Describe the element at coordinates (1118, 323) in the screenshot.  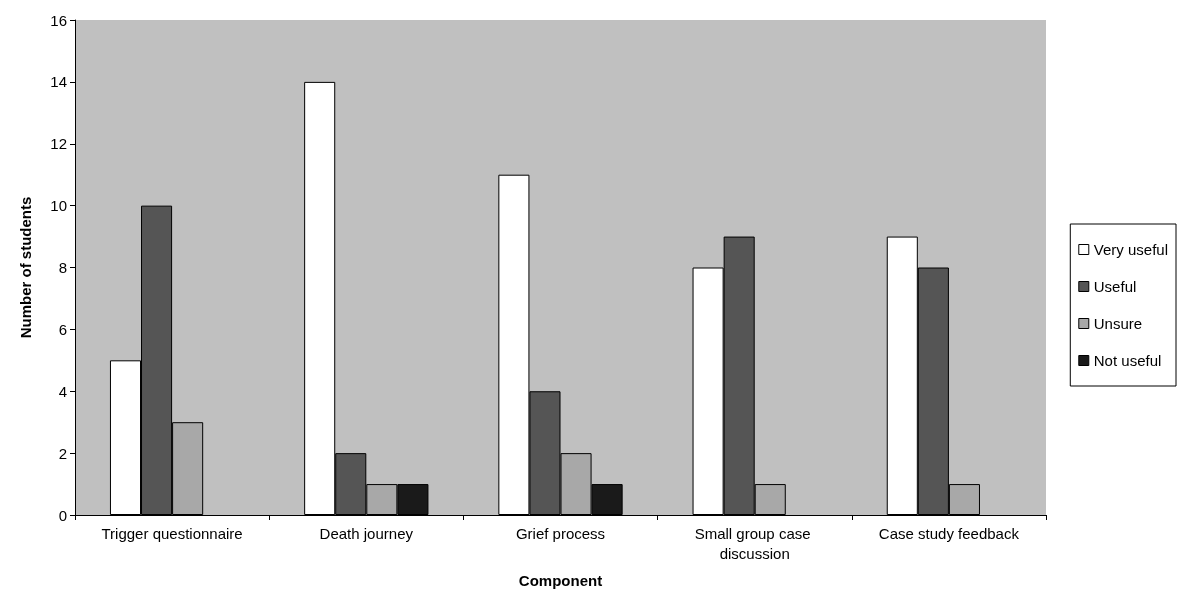
I see `legend-label: Unsure` at that location.